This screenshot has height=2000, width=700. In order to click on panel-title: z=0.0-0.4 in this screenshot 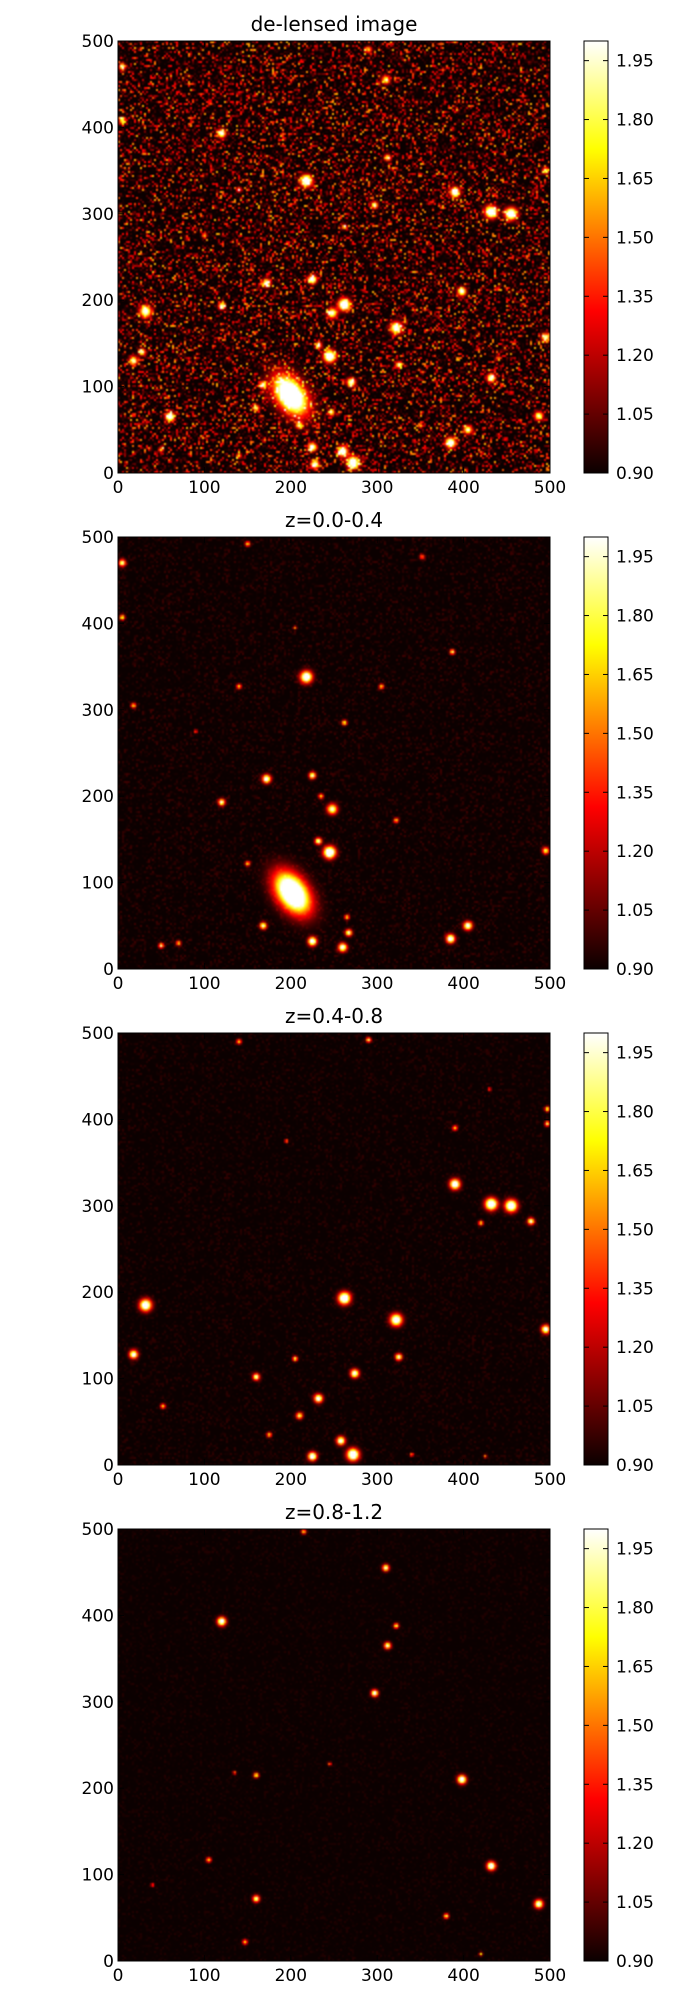, I will do `click(334, 520)`.